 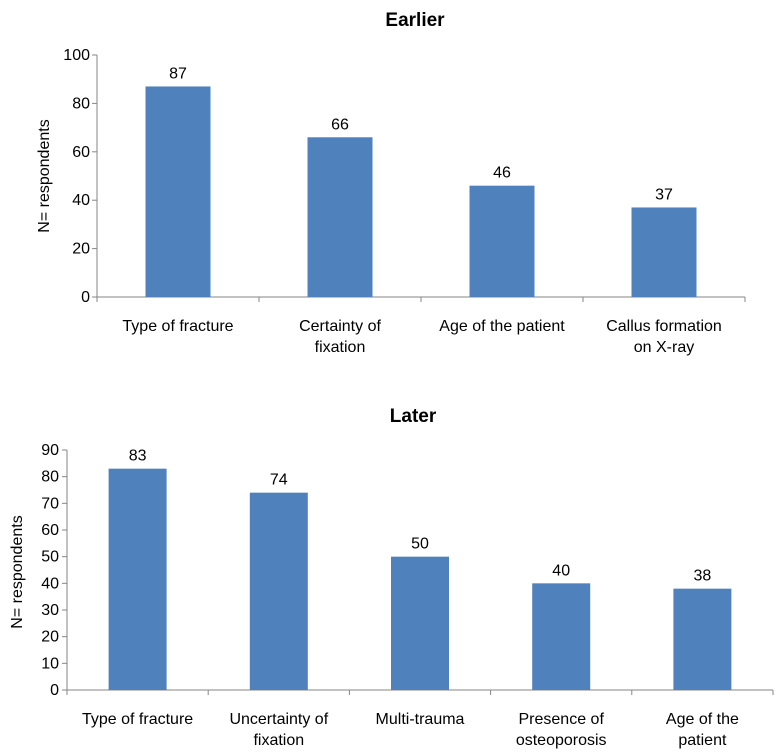 What do you see at coordinates (50, 663) in the screenshot?
I see `y-tick-label: 10` at bounding box center [50, 663].